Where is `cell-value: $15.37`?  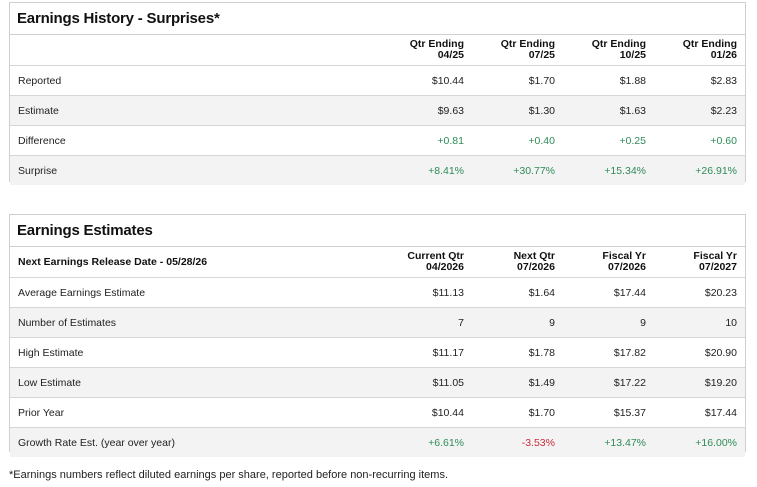 cell-value: $15.37 is located at coordinates (608, 412).